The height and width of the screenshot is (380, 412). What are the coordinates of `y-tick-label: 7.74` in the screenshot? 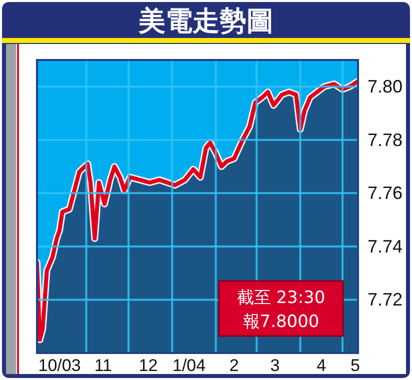 It's located at (385, 246).